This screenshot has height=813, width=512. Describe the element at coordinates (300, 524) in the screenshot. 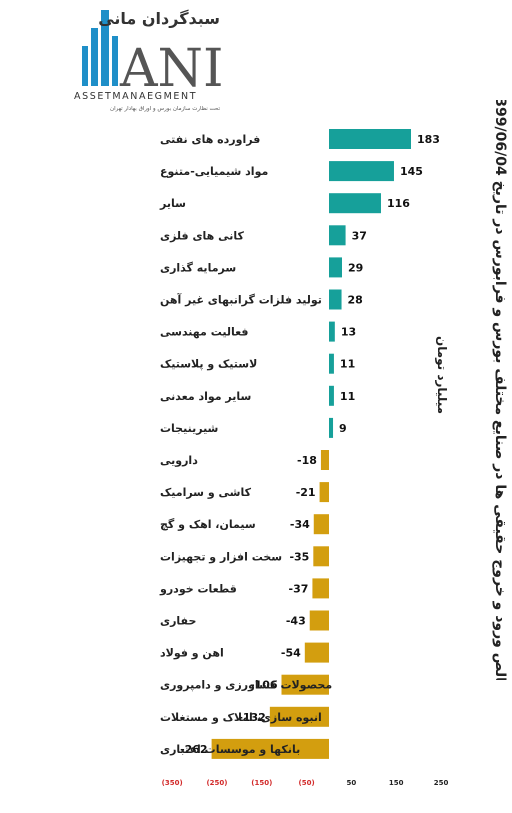

I see `value-label: -34` at that location.